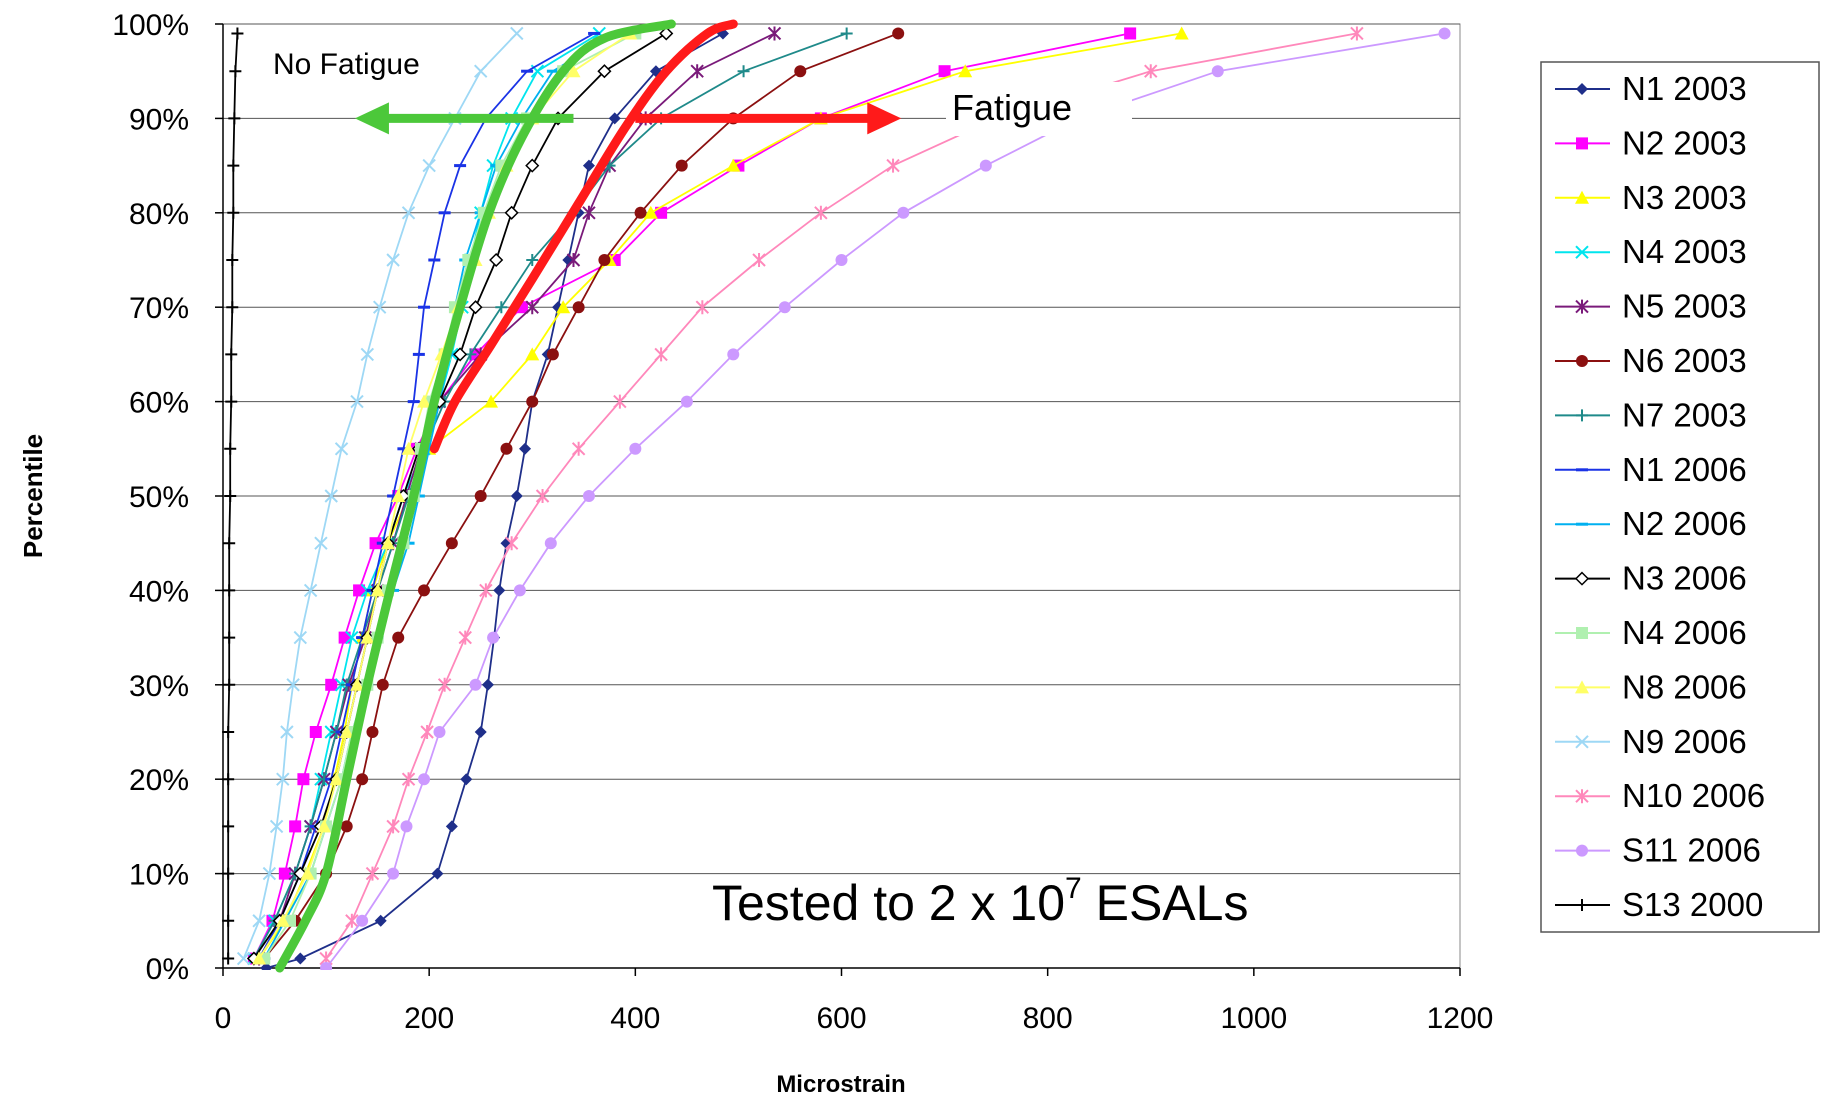 This screenshot has width=1825, height=1103. What do you see at coordinates (33, 496) in the screenshot?
I see `y-axis-title: Percentile` at bounding box center [33, 496].